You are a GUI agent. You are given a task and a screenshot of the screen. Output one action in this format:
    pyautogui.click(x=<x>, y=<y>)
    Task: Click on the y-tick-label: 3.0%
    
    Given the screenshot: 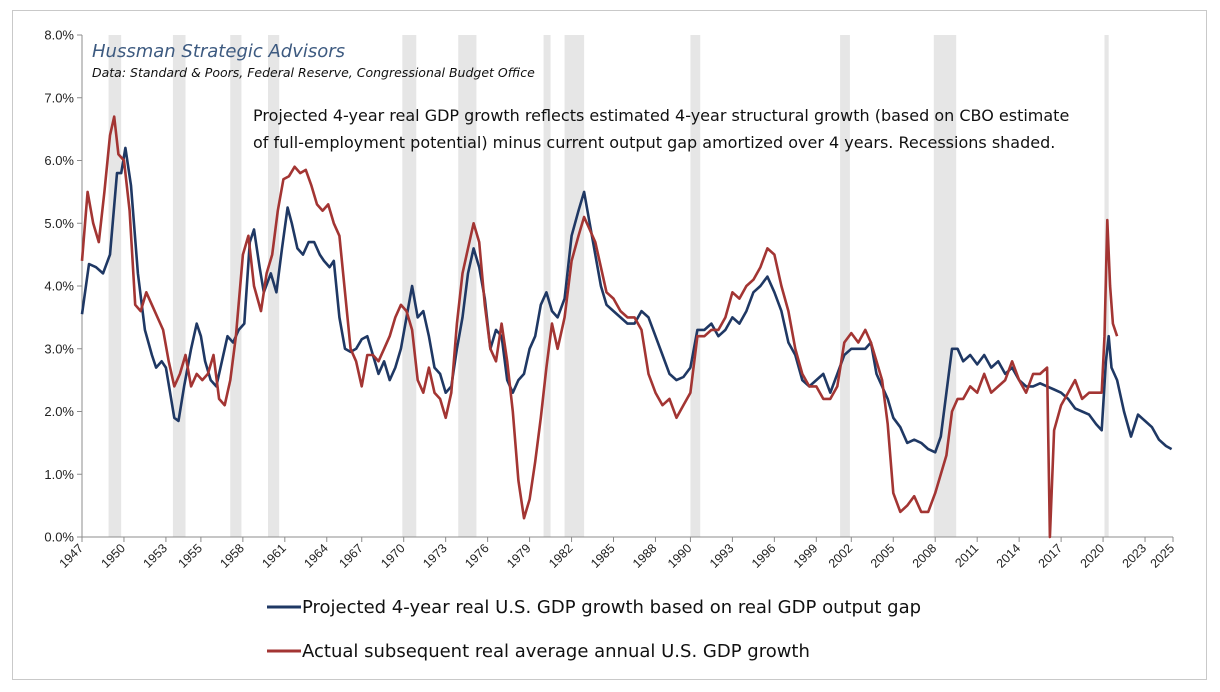 What is the action you would take?
    pyautogui.click(x=59, y=348)
    